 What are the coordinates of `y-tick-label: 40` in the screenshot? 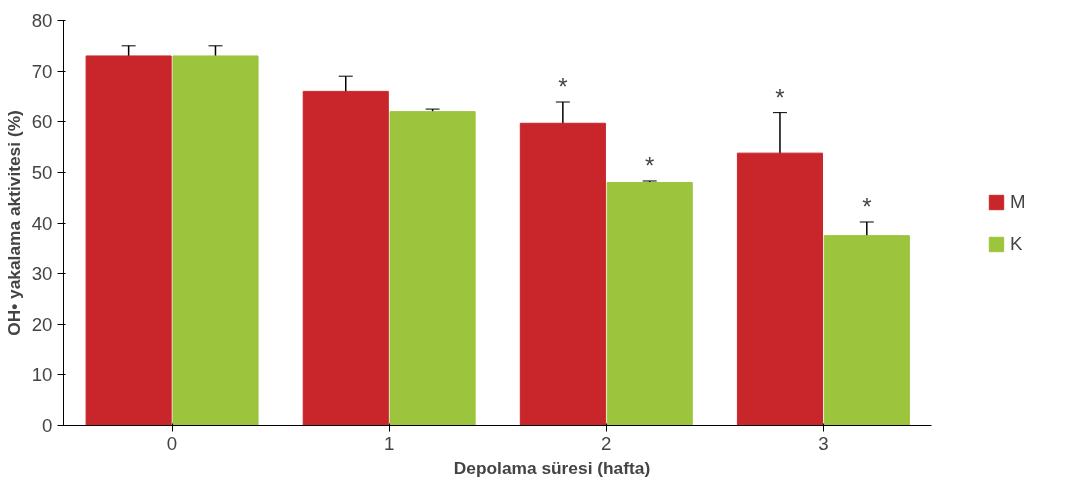 It's located at (42, 223).